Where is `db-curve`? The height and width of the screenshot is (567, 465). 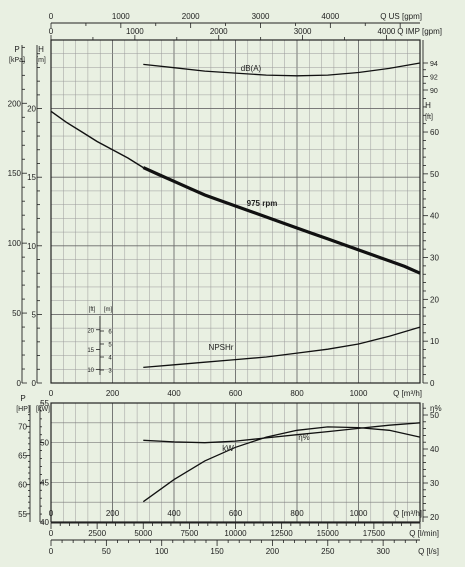
db-curve is located at coordinates (282, 69).